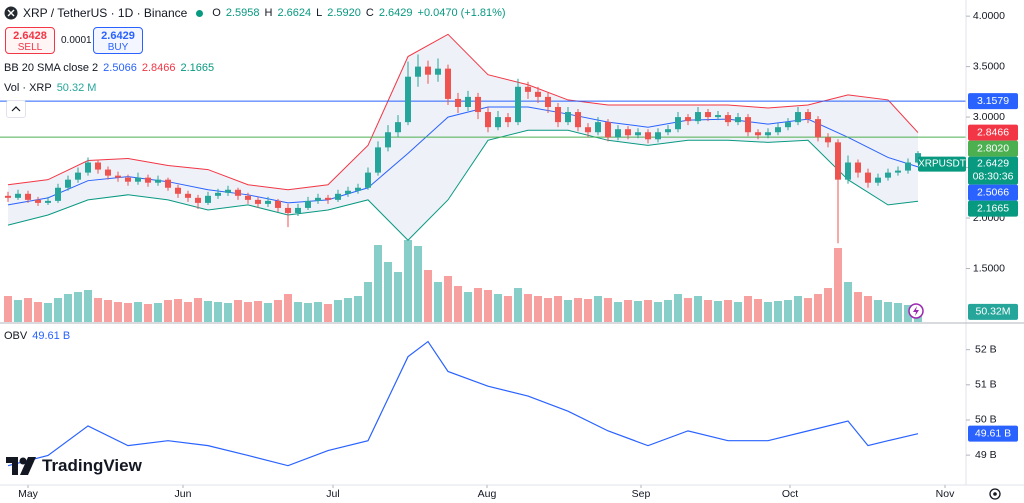 The width and height of the screenshot is (1024, 503). What do you see at coordinates (118, 40) in the screenshot?
I see `buy-button: 2.6429 BUY` at bounding box center [118, 40].